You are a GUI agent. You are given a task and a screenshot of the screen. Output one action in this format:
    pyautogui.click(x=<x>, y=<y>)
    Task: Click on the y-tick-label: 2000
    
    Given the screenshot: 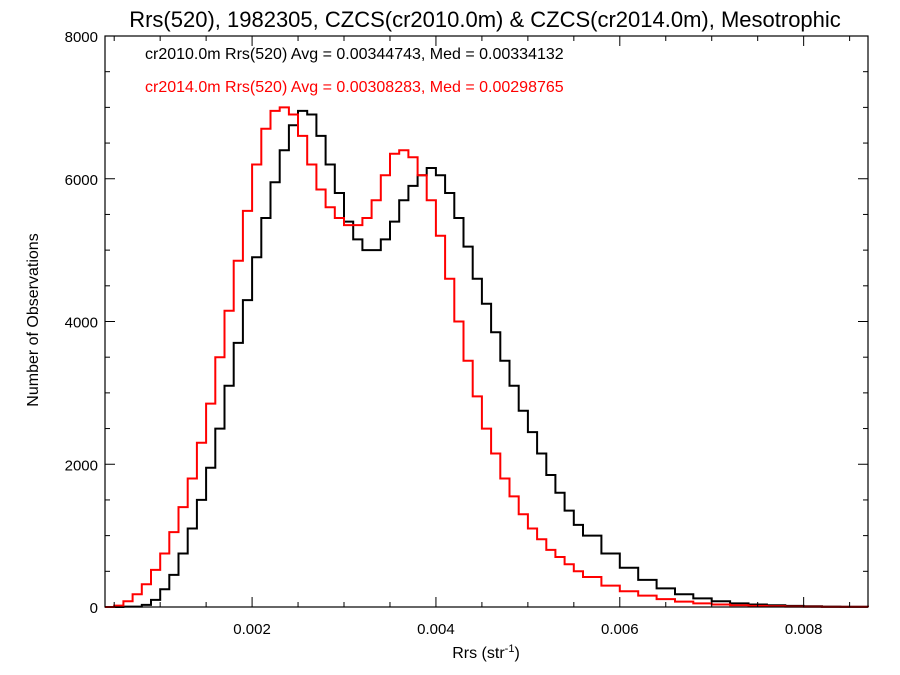 What is the action you would take?
    pyautogui.click(x=81, y=465)
    